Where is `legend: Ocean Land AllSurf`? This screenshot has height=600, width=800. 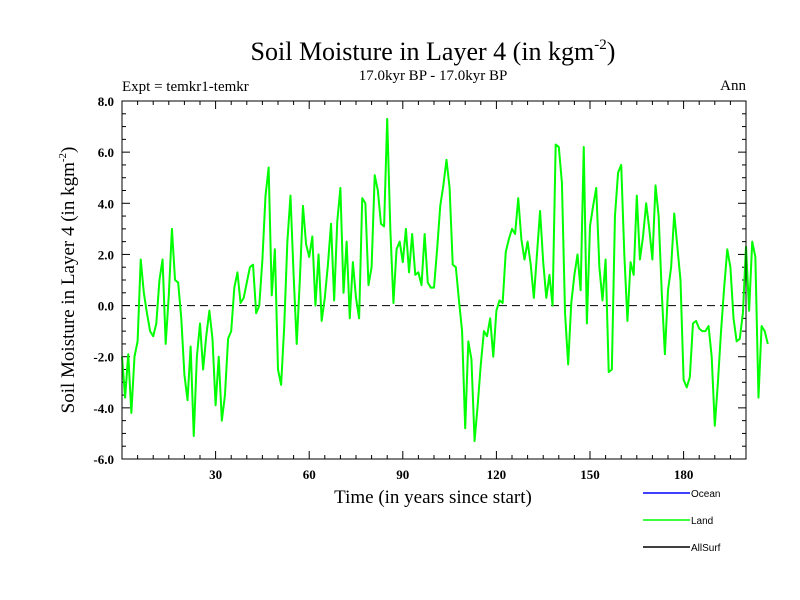
legend: Ocean Land AllSurf is located at coordinates (682, 521).